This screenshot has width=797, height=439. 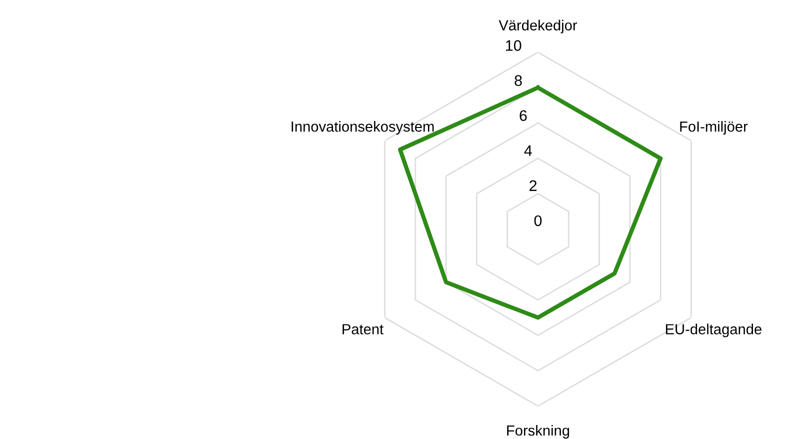 What do you see at coordinates (528, 150) in the screenshot?
I see `y-tick-label: 4` at bounding box center [528, 150].